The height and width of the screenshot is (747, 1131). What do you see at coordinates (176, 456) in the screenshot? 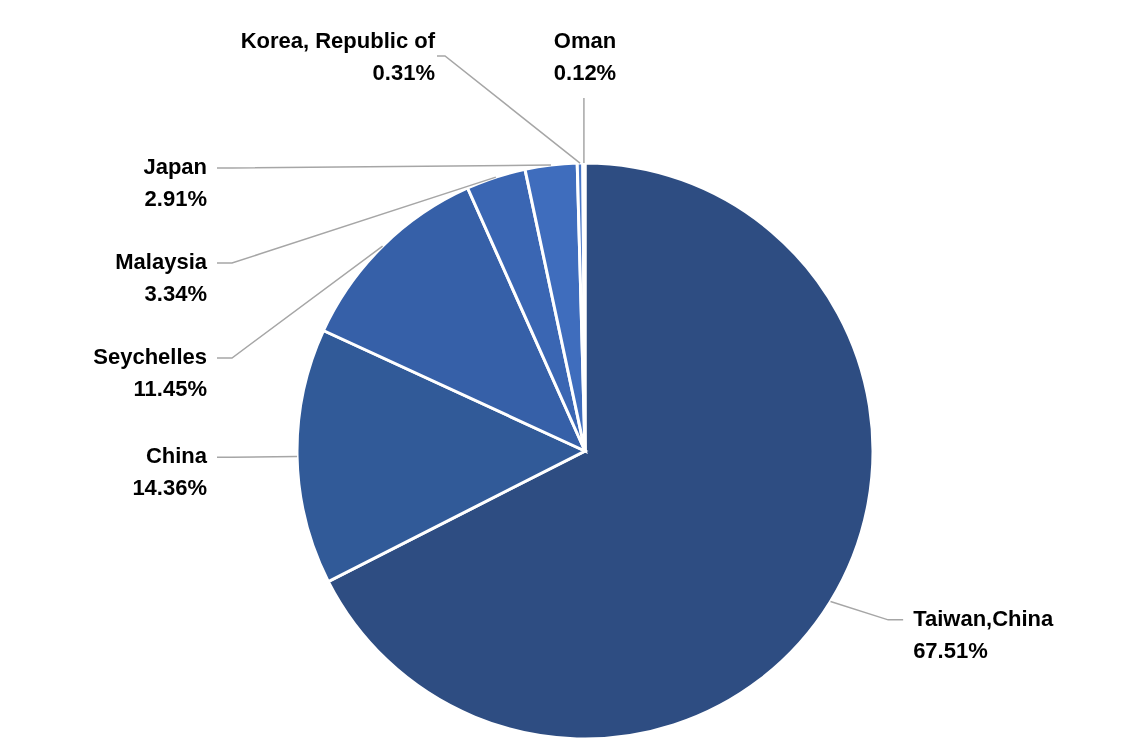
I see `slice-label: China` at bounding box center [176, 456].